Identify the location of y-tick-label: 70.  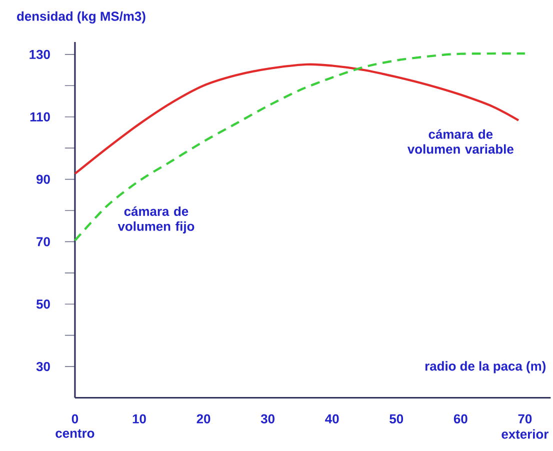
(43, 241).